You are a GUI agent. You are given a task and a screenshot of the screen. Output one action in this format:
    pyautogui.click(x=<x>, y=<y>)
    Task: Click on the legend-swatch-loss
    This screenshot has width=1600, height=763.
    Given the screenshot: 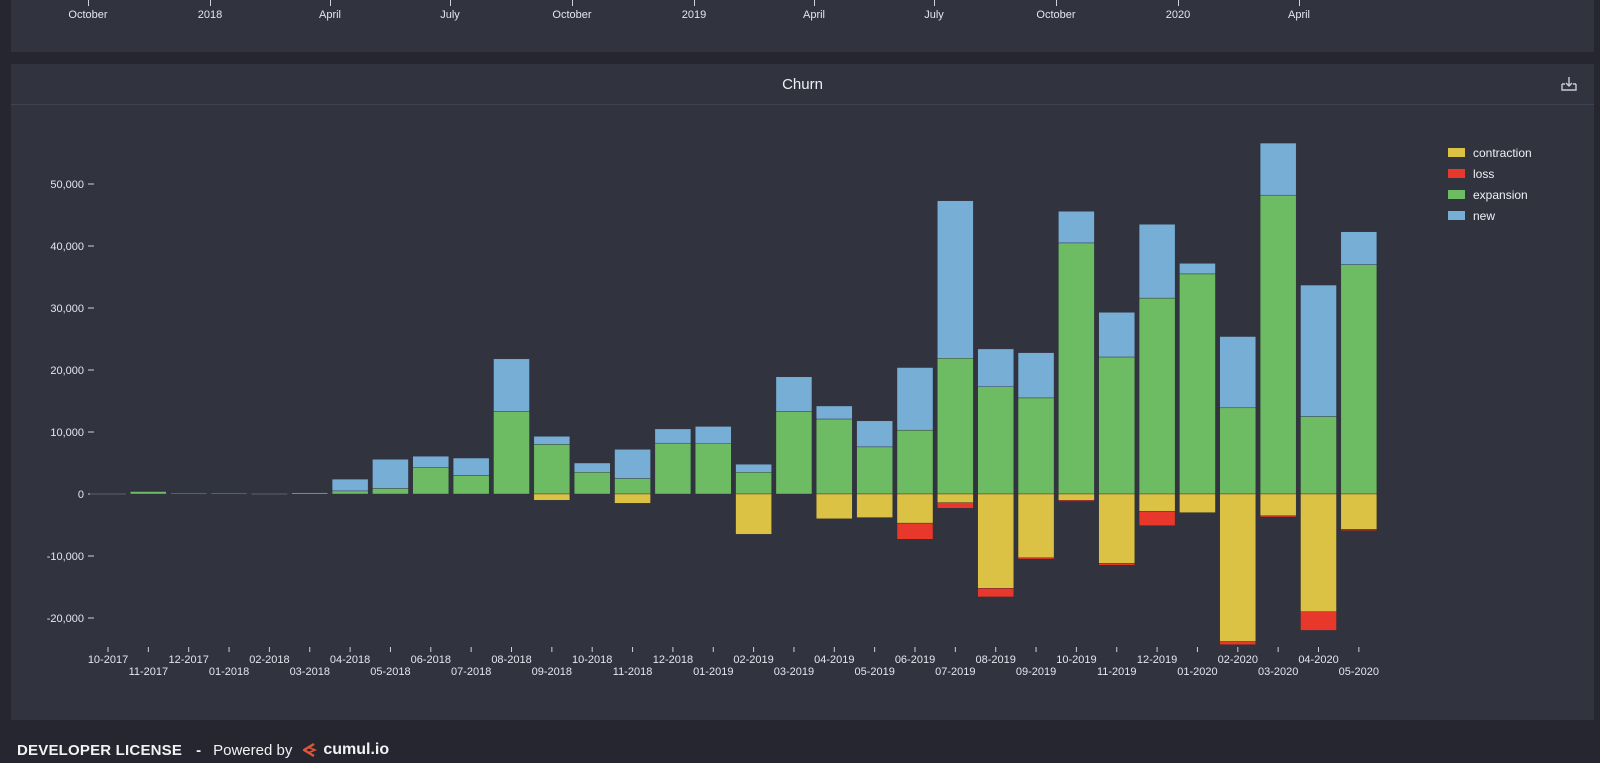 What is the action you would take?
    pyautogui.click(x=1456, y=173)
    